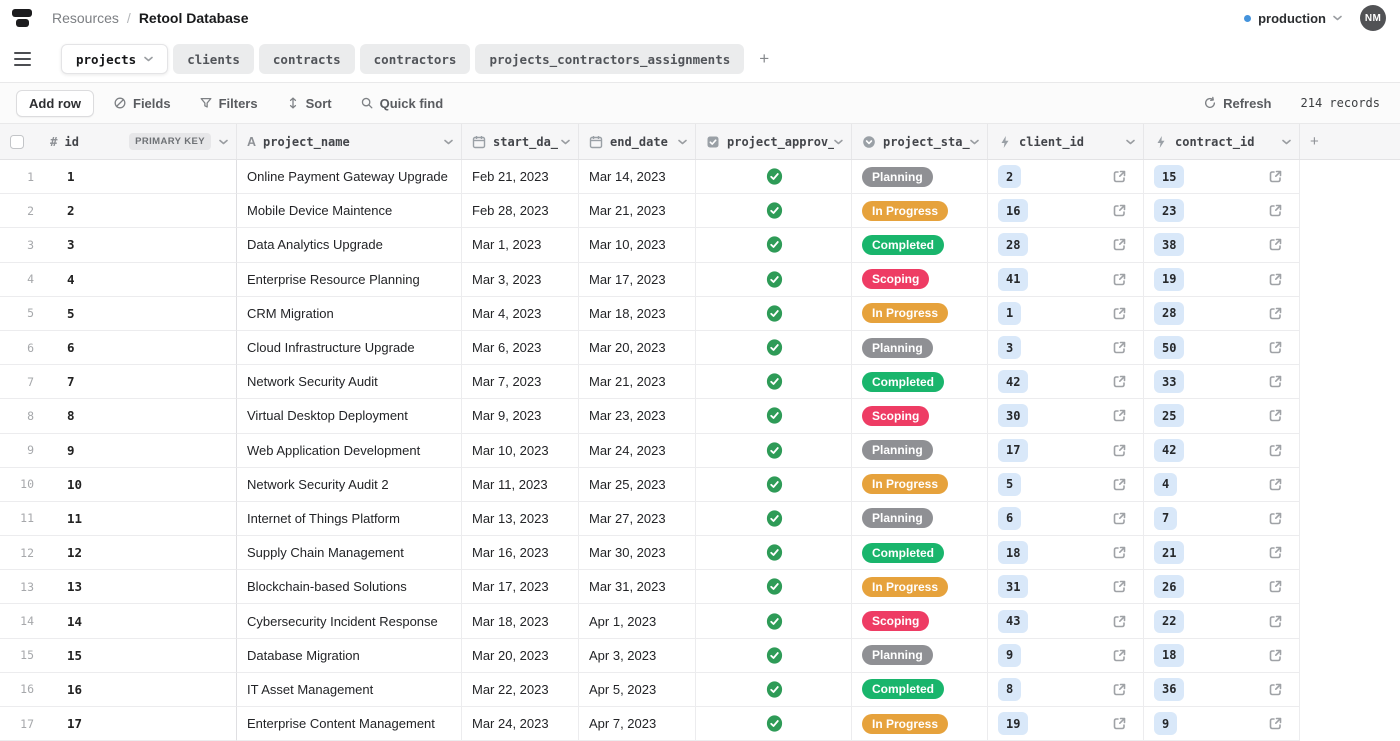 Image resolution: width=1400 pixels, height=741 pixels. I want to click on tab-clients: clients, so click(213, 59).